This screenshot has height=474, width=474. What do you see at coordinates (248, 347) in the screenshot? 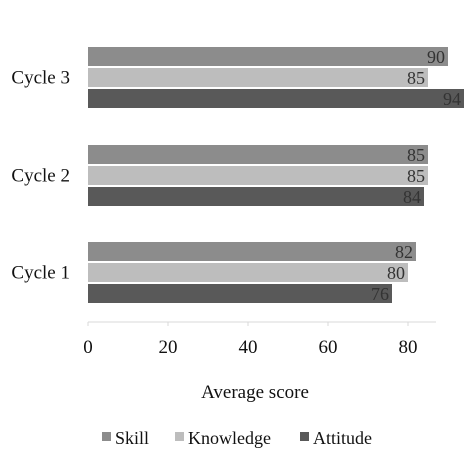
I see `x-tick-label: 40` at bounding box center [248, 347].